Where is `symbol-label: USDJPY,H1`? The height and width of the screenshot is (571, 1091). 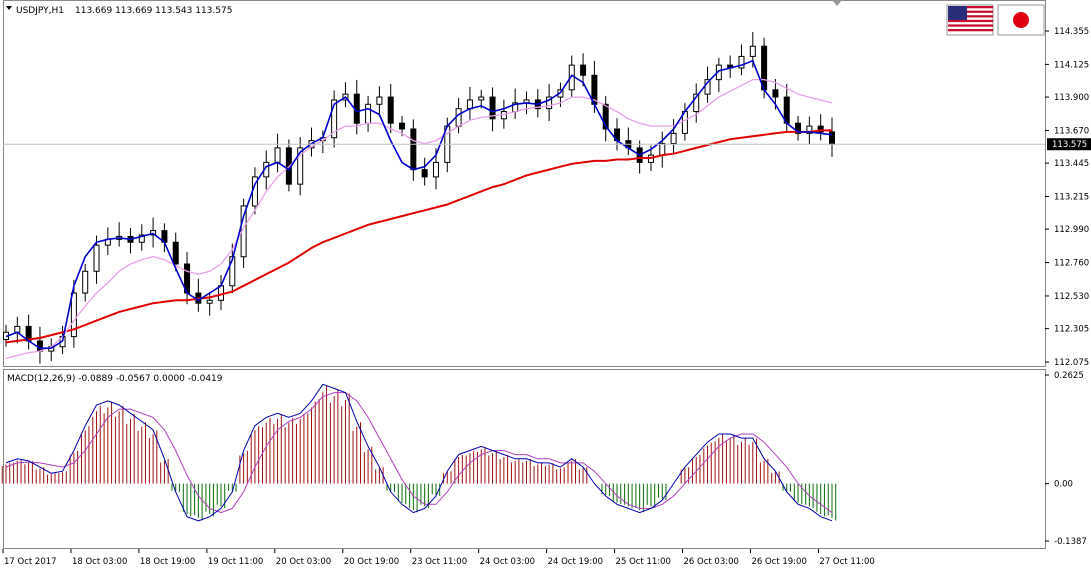
symbol-label: USDJPY,H1 is located at coordinates (40, 11).